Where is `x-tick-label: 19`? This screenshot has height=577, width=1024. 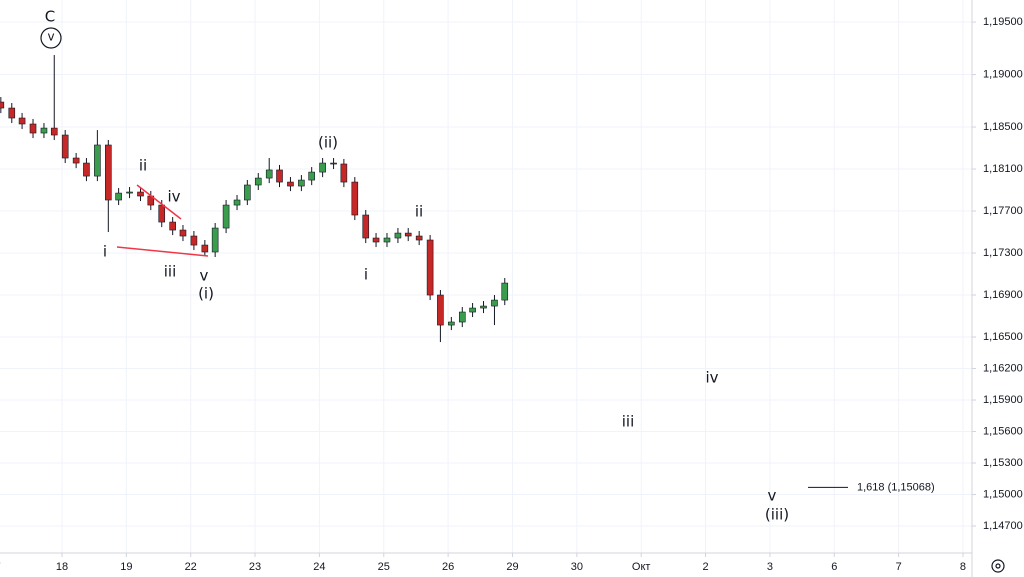 x-tick-label: 19 is located at coordinates (126, 567).